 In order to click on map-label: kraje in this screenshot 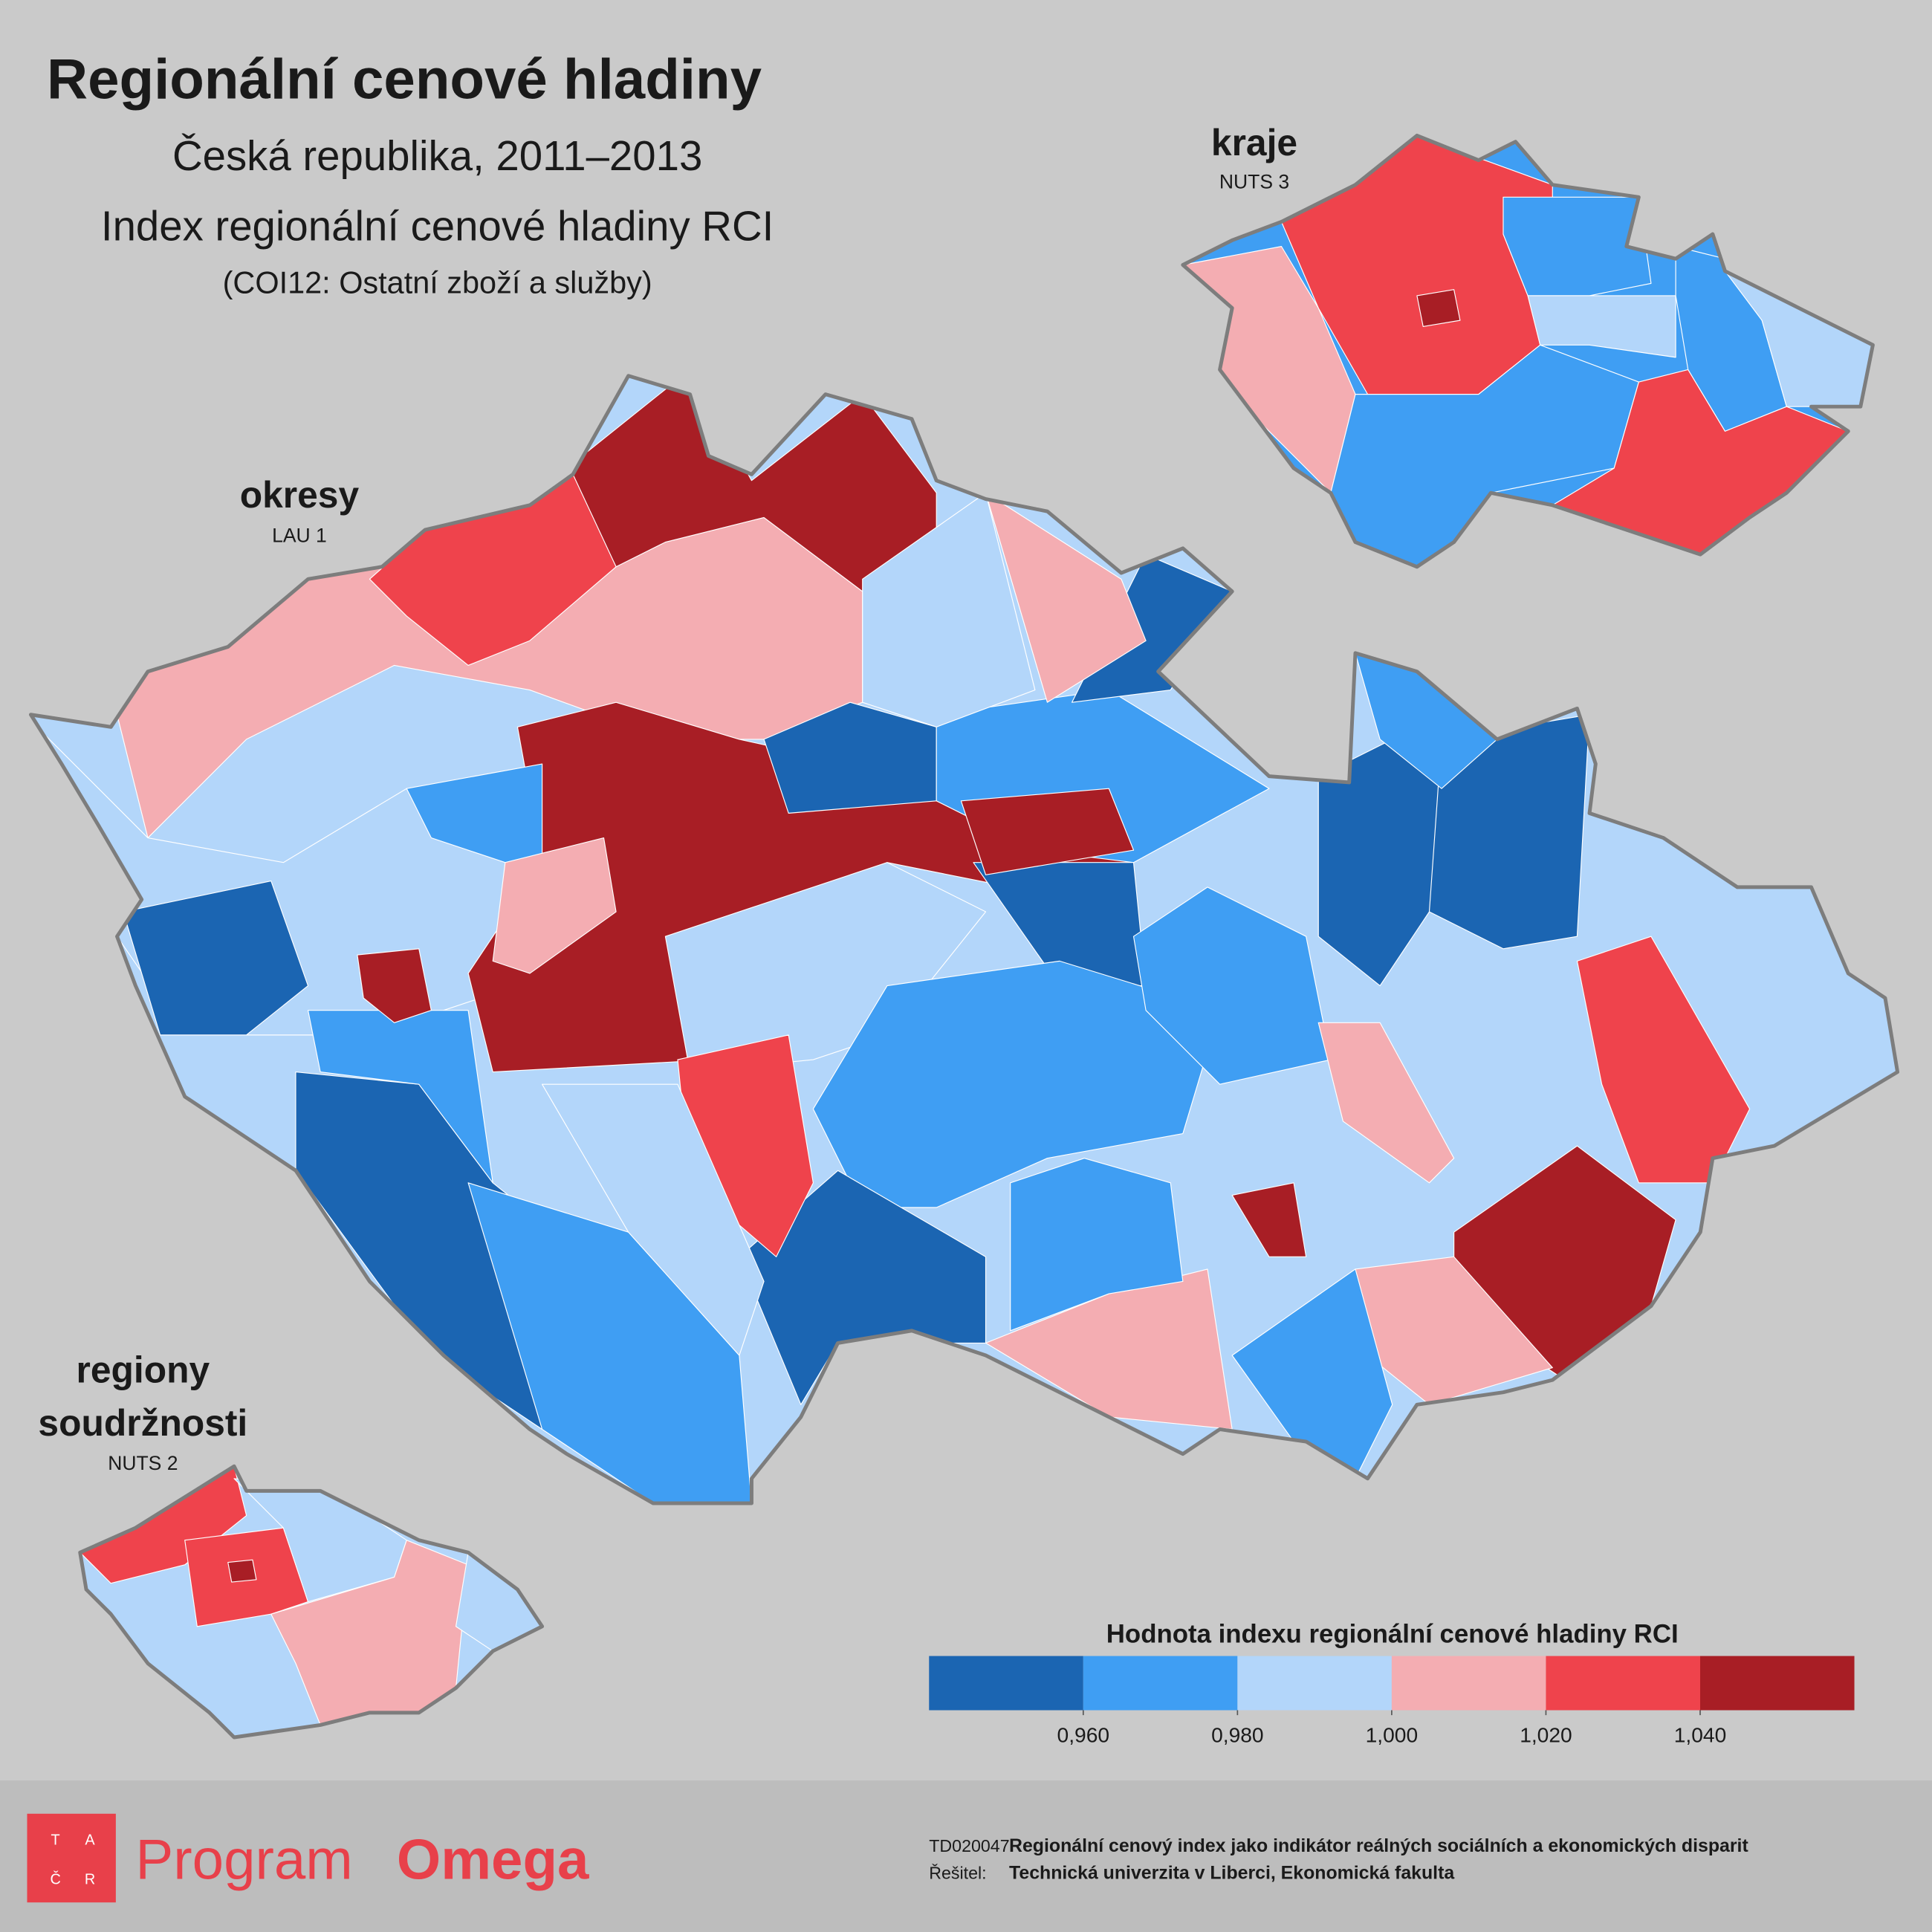, I will do `click(1254, 142)`.